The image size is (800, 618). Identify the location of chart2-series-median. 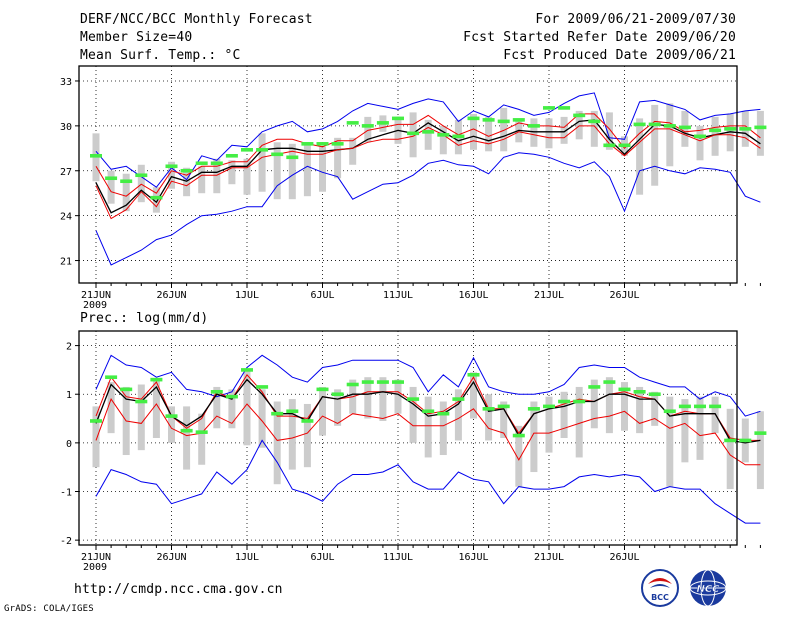
(428, 411).